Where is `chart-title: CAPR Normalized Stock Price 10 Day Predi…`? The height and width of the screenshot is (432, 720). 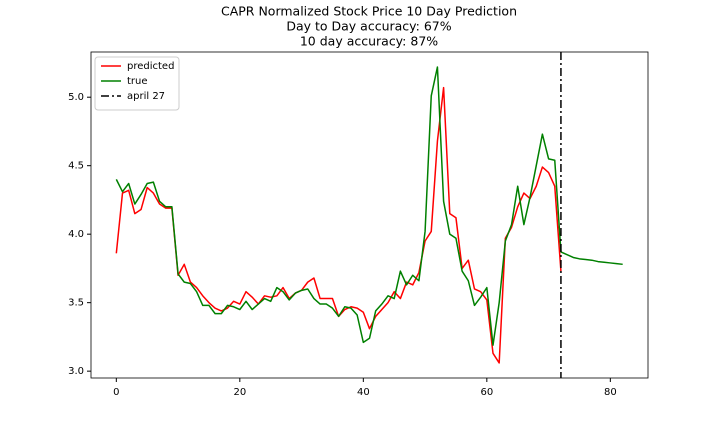 chart-title: CAPR Normalized Stock Price 10 Day Predi… is located at coordinates (369, 11).